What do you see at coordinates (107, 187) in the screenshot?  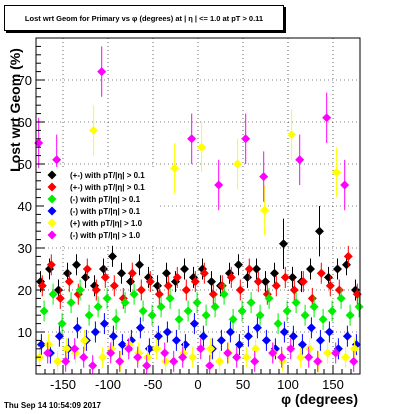 I see `legend-label: (+-) with pT/|η| > 0.1` at bounding box center [107, 187].